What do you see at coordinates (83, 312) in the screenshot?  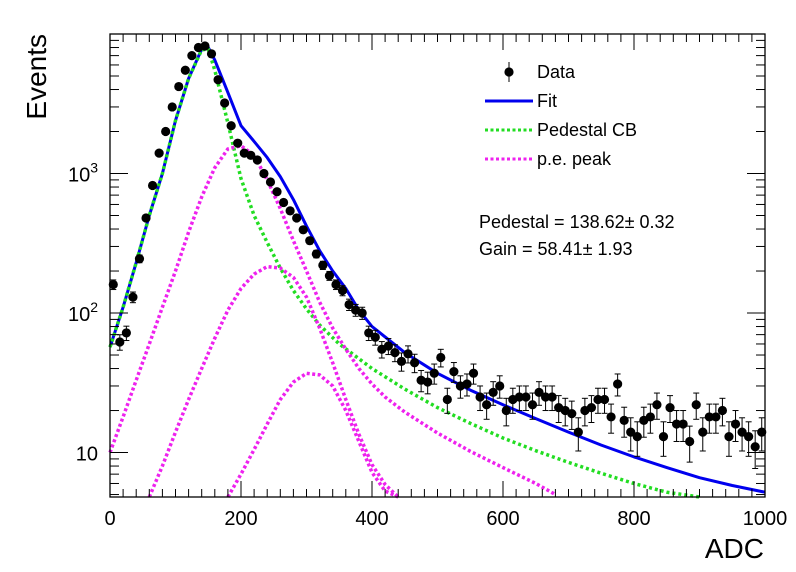 I see `y-tick-label: 10²` at bounding box center [83, 312].